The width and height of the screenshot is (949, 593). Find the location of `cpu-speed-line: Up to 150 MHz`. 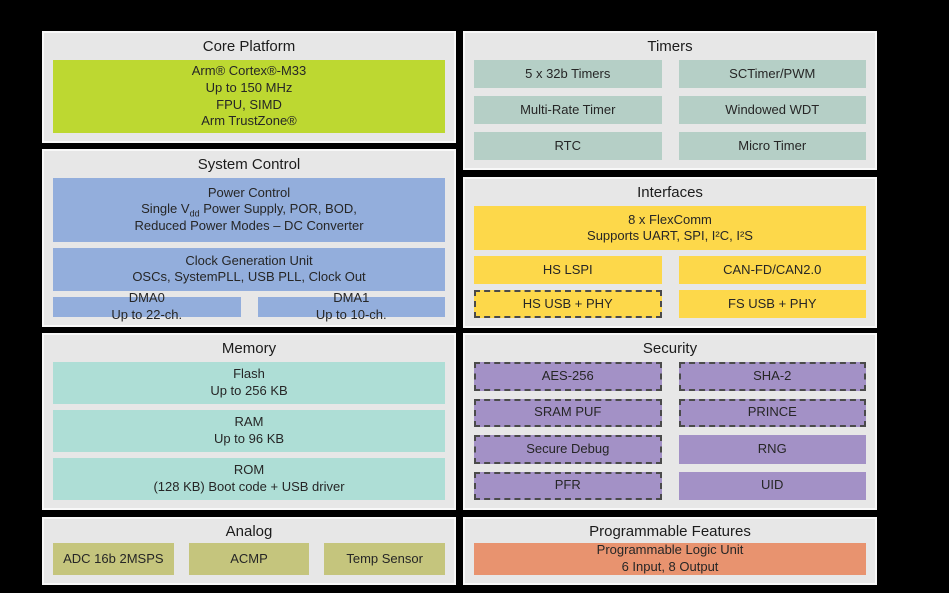

cpu-speed-line: Up to 150 MHz is located at coordinates (249, 87).